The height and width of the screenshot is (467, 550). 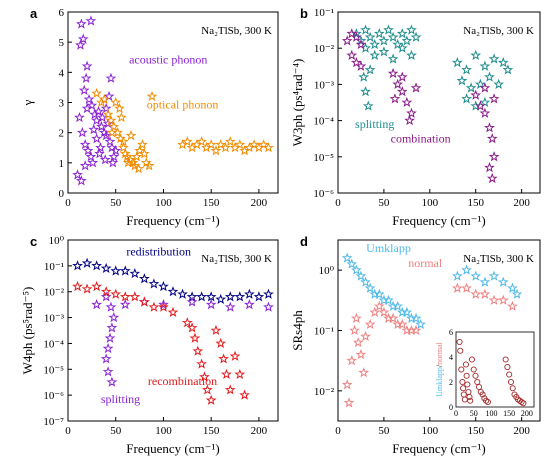 I want to click on y-tick-label-d: 10⁻¹, so click(x=324, y=332).